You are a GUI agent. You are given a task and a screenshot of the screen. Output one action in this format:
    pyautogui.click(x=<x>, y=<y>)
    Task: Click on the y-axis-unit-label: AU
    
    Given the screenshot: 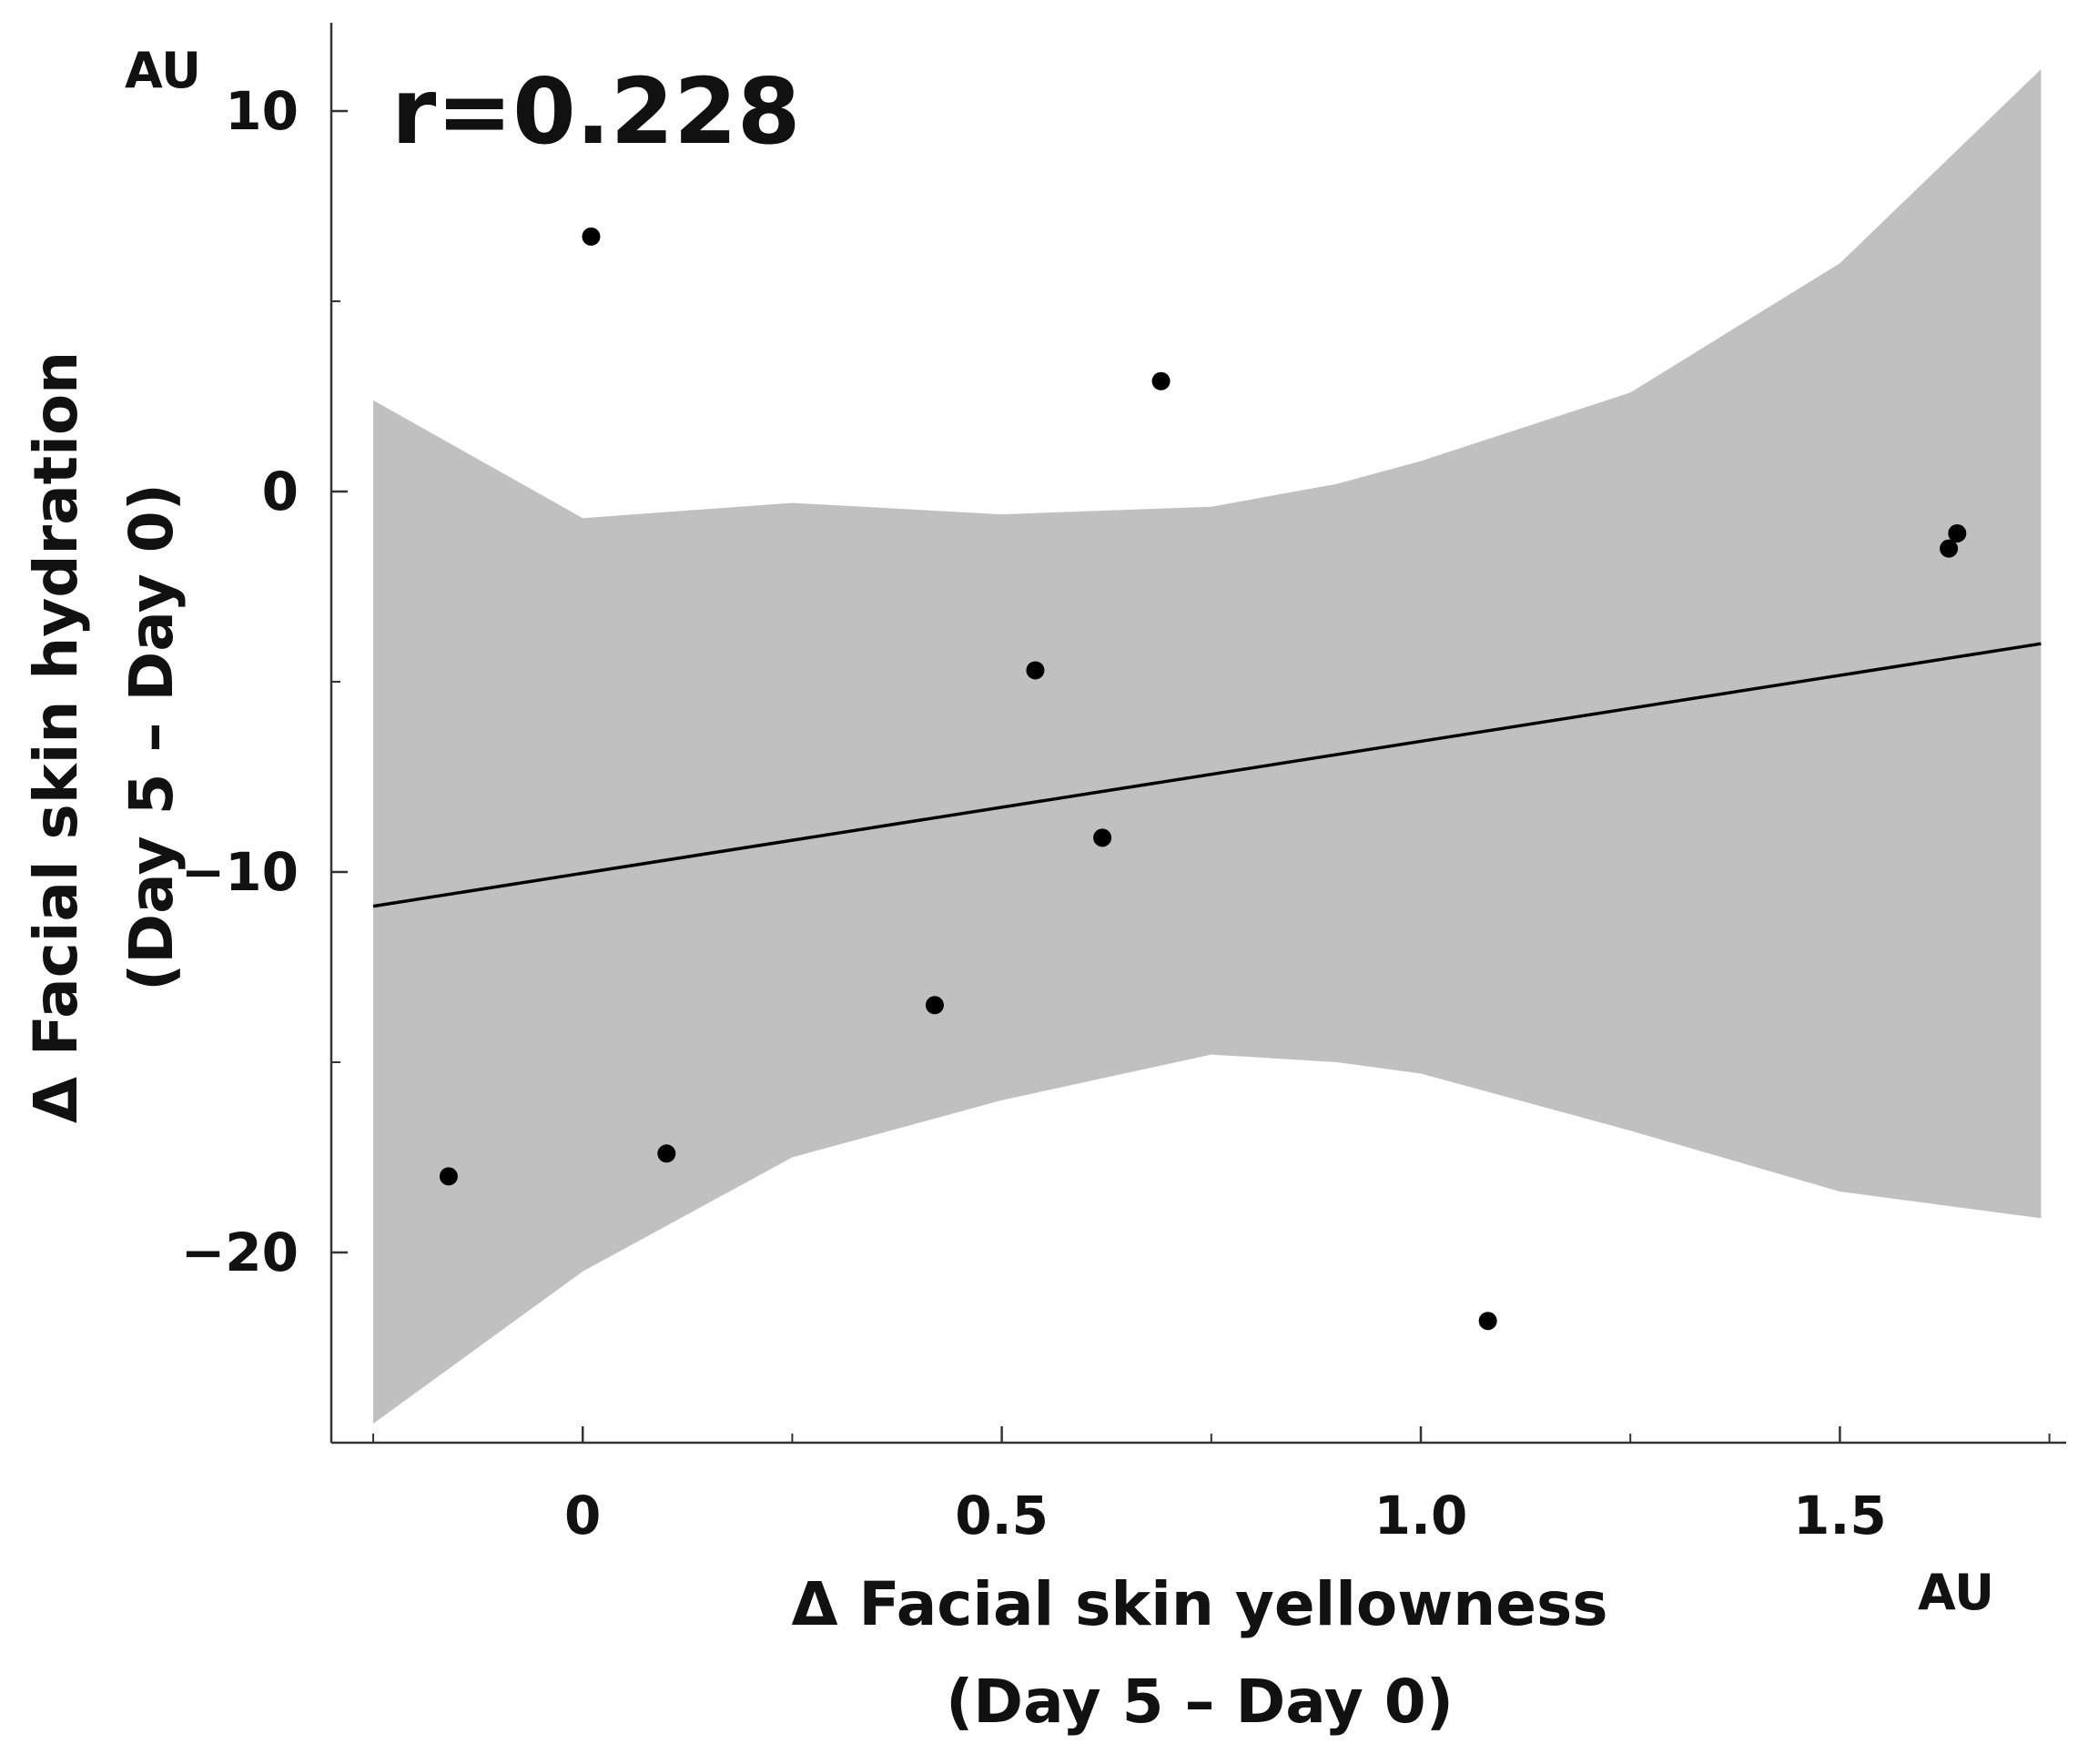 What is the action you would take?
    pyautogui.click(x=163, y=70)
    